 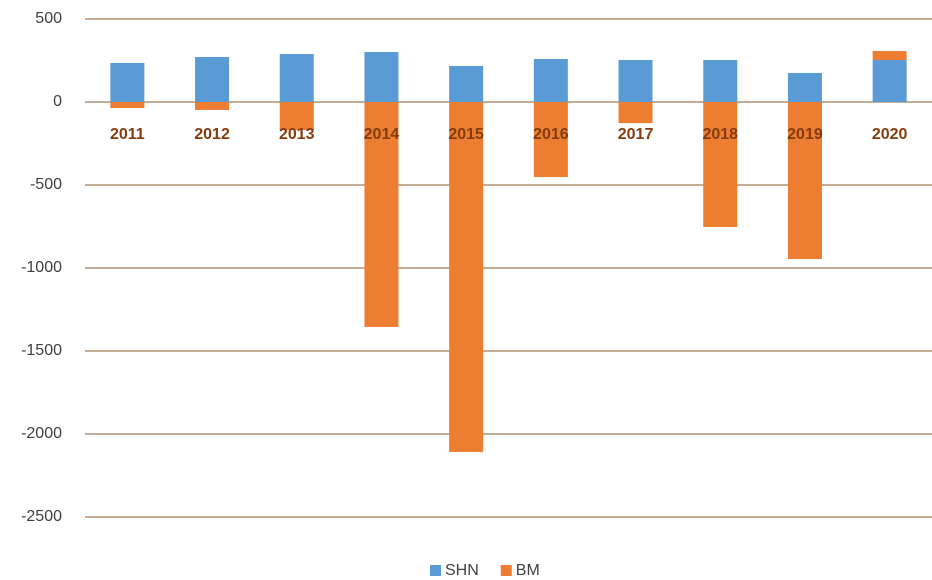 What do you see at coordinates (46, 184) in the screenshot?
I see `y-tick-label: -500` at bounding box center [46, 184].